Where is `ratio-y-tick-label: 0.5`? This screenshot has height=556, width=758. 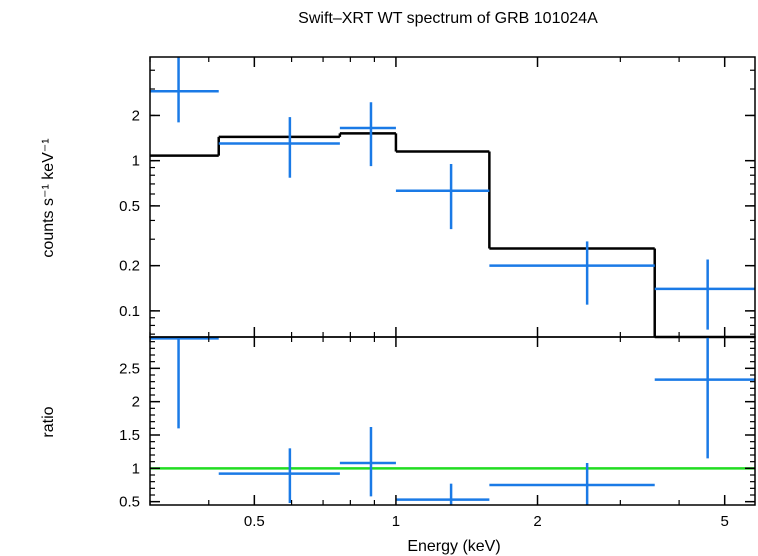 ratio-y-tick-label: 0.5 is located at coordinates (129, 502).